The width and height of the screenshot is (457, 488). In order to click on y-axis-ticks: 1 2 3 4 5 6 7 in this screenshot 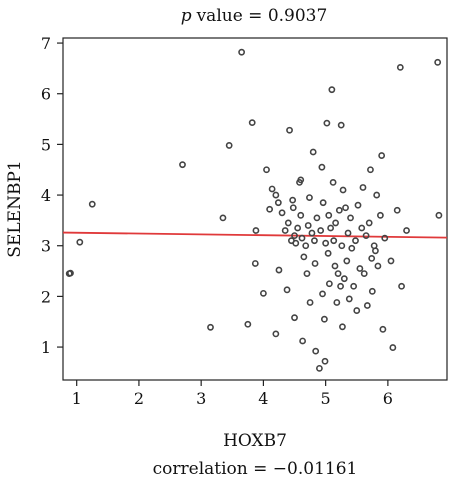, I will do `click(52, 195)`.